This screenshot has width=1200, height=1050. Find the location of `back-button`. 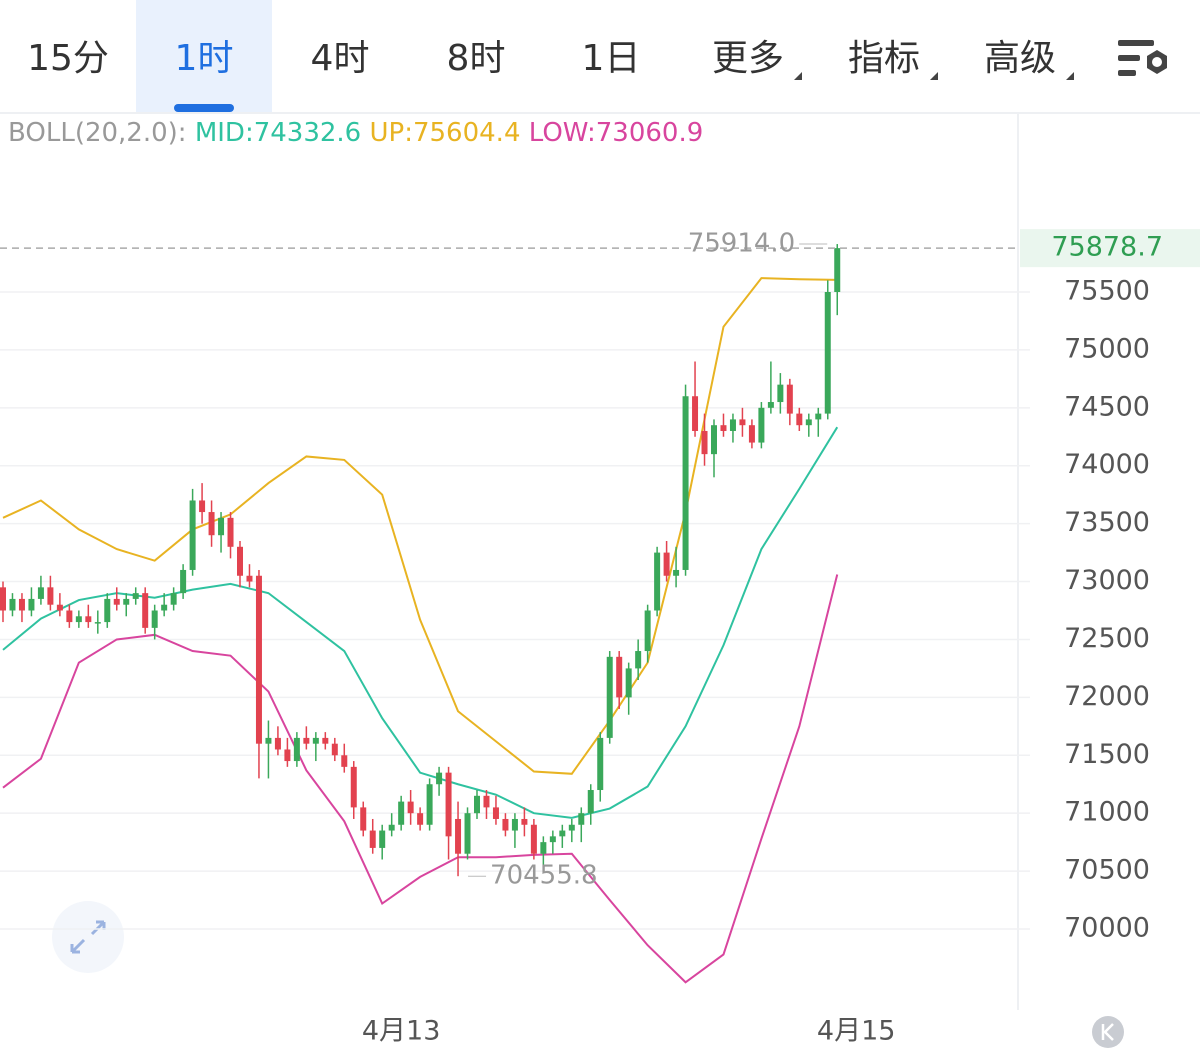

back-button is located at coordinates (1108, 1032).